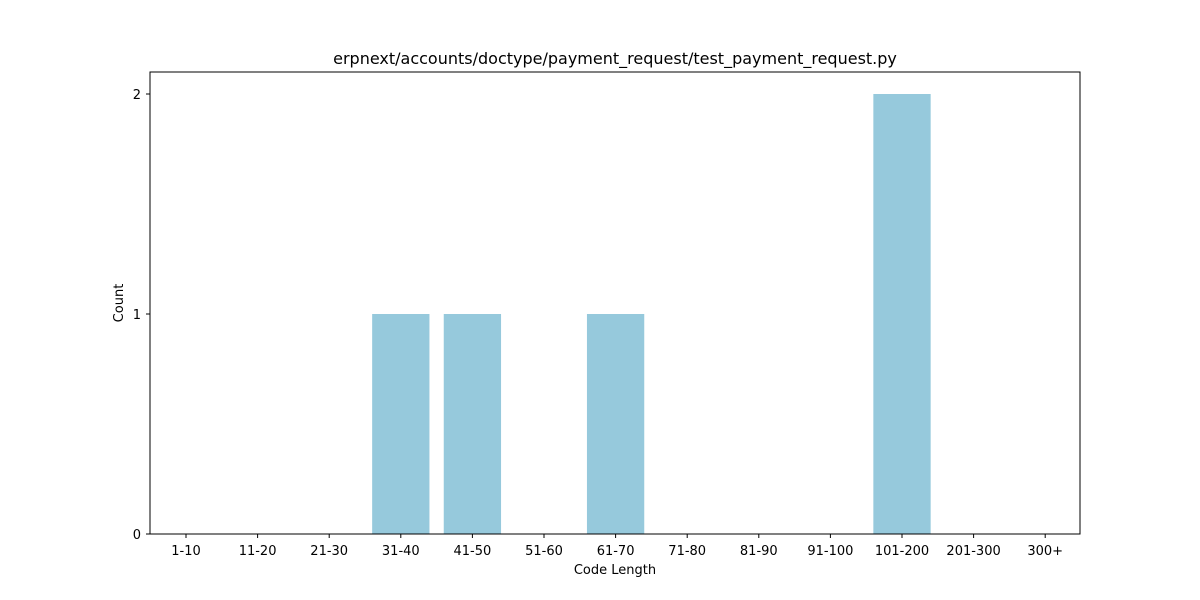 Image resolution: width=1200 pixels, height=600 pixels. What do you see at coordinates (401, 551) in the screenshot?
I see `x-tick-label: 31-40` at bounding box center [401, 551].